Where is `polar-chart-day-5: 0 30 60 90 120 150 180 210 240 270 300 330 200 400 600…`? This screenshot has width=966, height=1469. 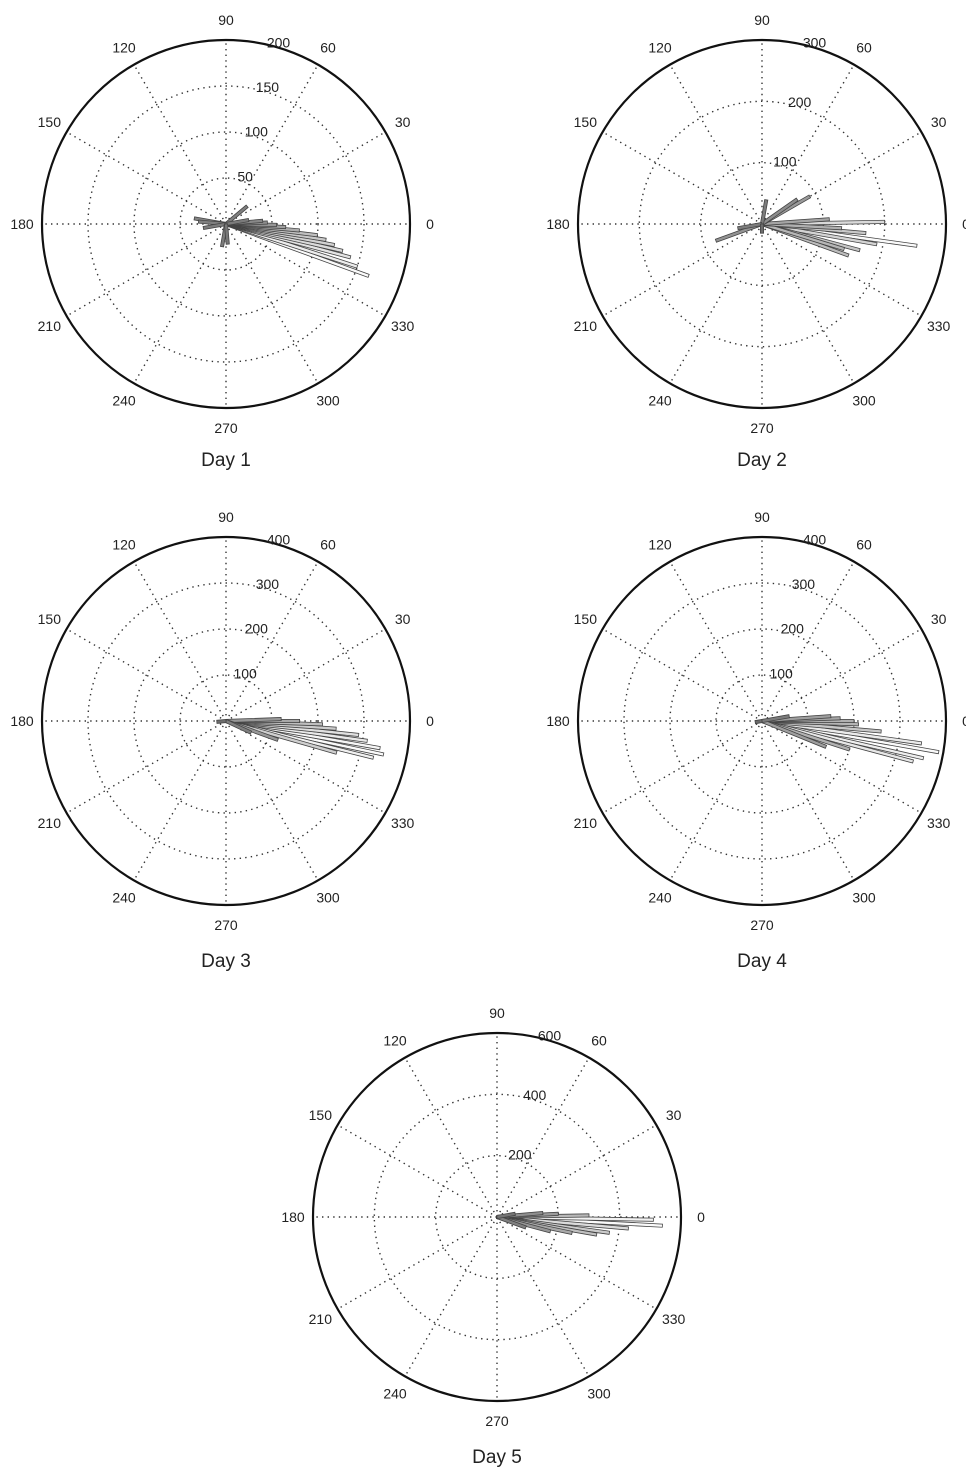 polar-chart-day-5: 0 30 60 90 120 150 180 210 240 270 300 330 200 400 600… is located at coordinates (493, 1236).